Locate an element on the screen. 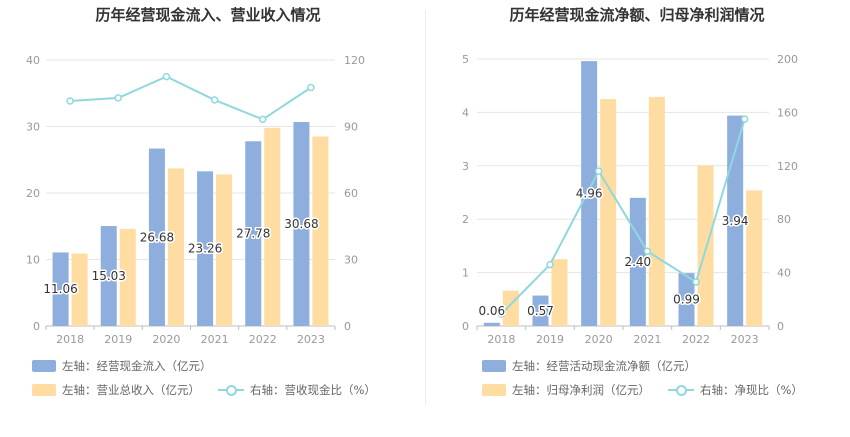 The height and width of the screenshot is (437, 850). bar-value-label: 23.26 is located at coordinates (205, 249).